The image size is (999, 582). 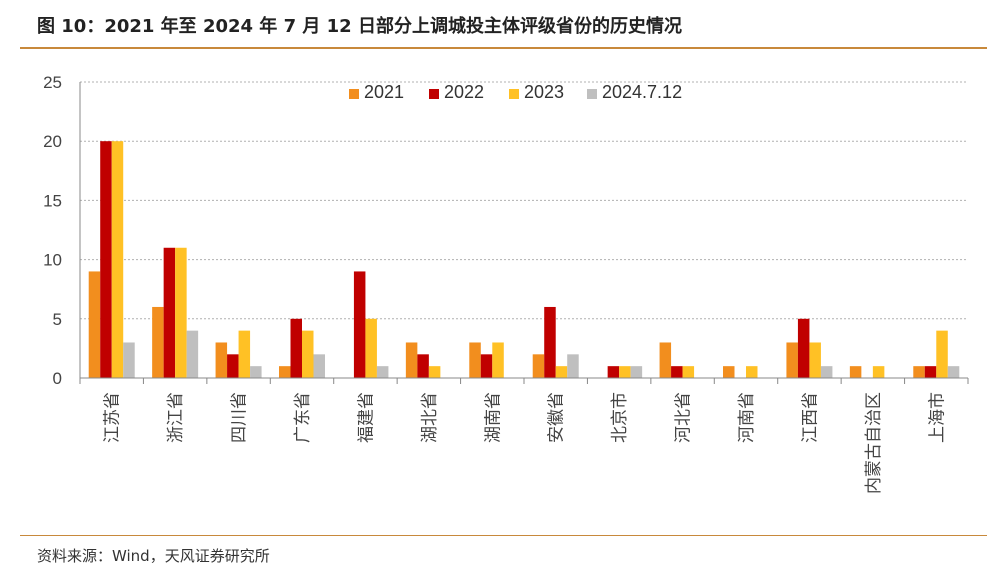 What do you see at coordinates (815, 360) in the screenshot?
I see `bar-2023-江西省` at bounding box center [815, 360].